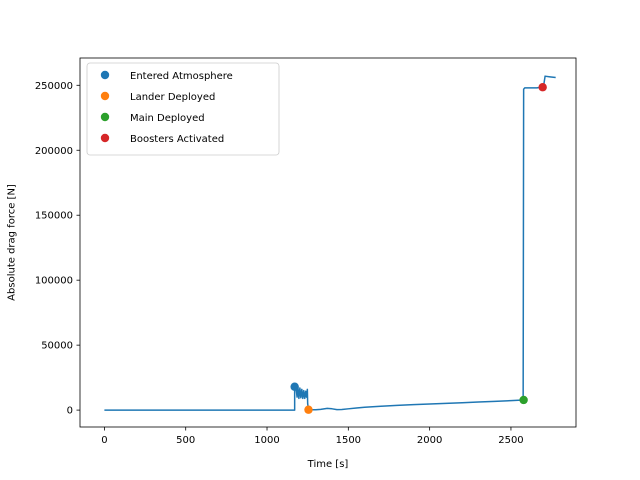 This screenshot has height=480, width=640. What do you see at coordinates (54, 86) in the screenshot?
I see `y-tick-label: 250000` at bounding box center [54, 86].